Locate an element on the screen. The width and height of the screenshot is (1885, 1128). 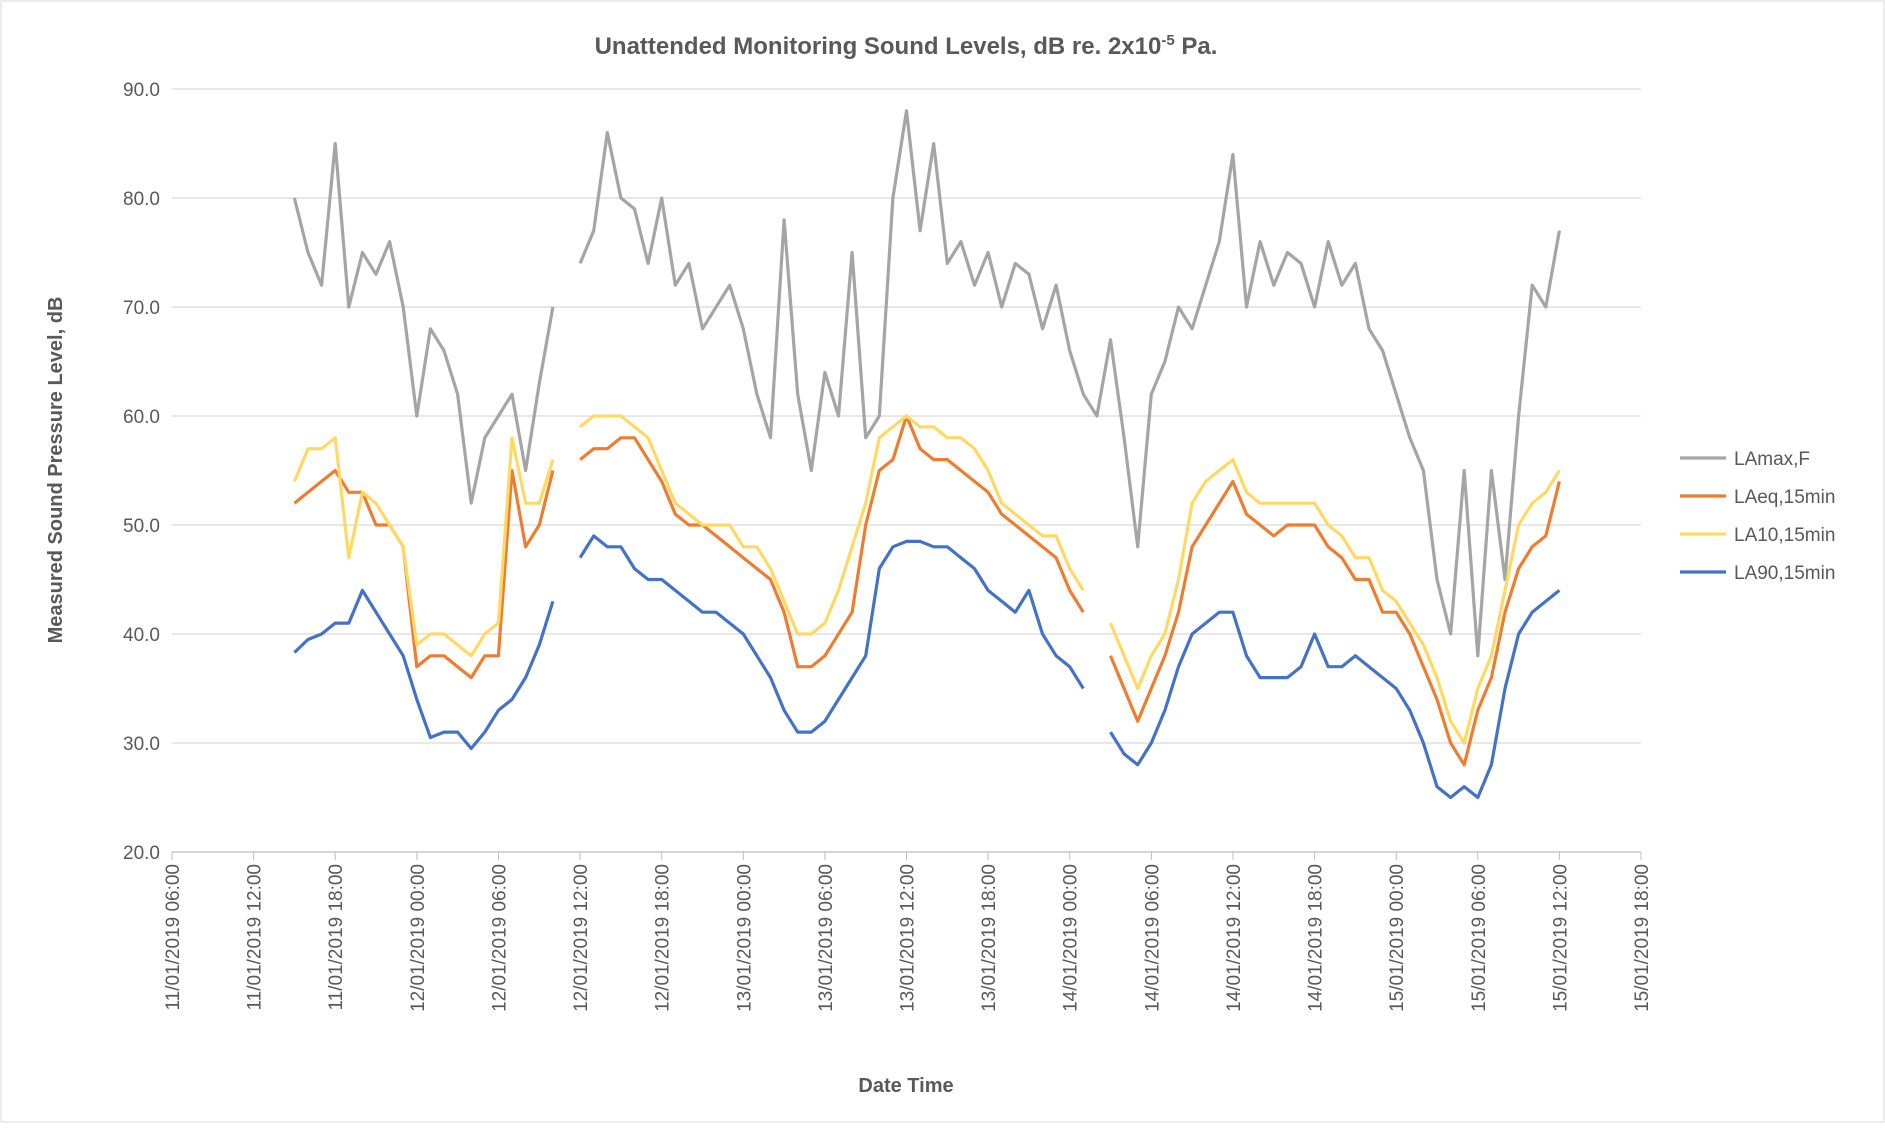
y-tick-label: 80.0 is located at coordinates (141, 199).